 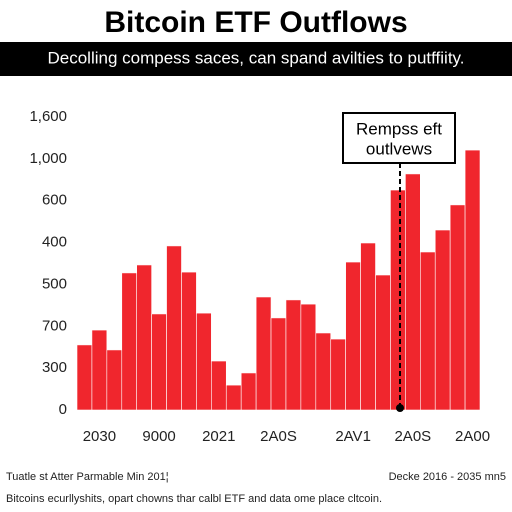 What do you see at coordinates (399, 128) in the screenshot?
I see `annotation-text: Rempss eft` at bounding box center [399, 128].